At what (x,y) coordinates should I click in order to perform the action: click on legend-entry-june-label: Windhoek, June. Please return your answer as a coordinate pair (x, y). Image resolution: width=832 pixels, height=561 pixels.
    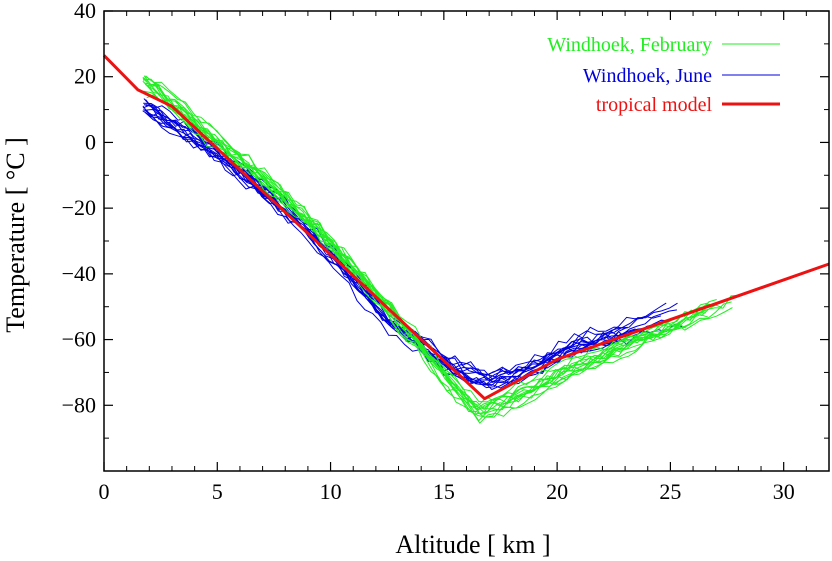
    Looking at the image, I should click on (647, 76).